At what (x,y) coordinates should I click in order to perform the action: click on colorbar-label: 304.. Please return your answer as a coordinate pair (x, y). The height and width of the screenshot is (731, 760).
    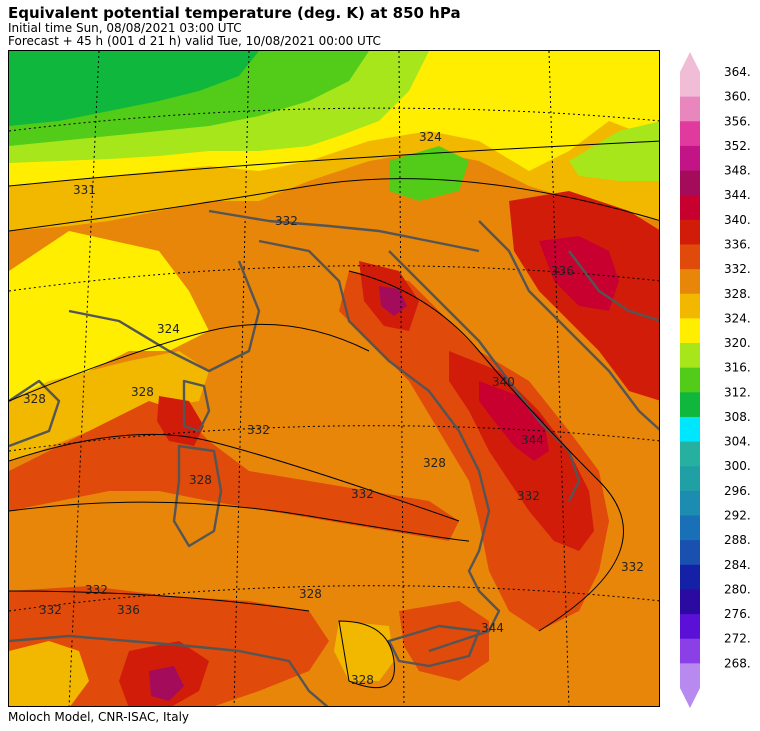
    Looking at the image, I should click on (737, 442).